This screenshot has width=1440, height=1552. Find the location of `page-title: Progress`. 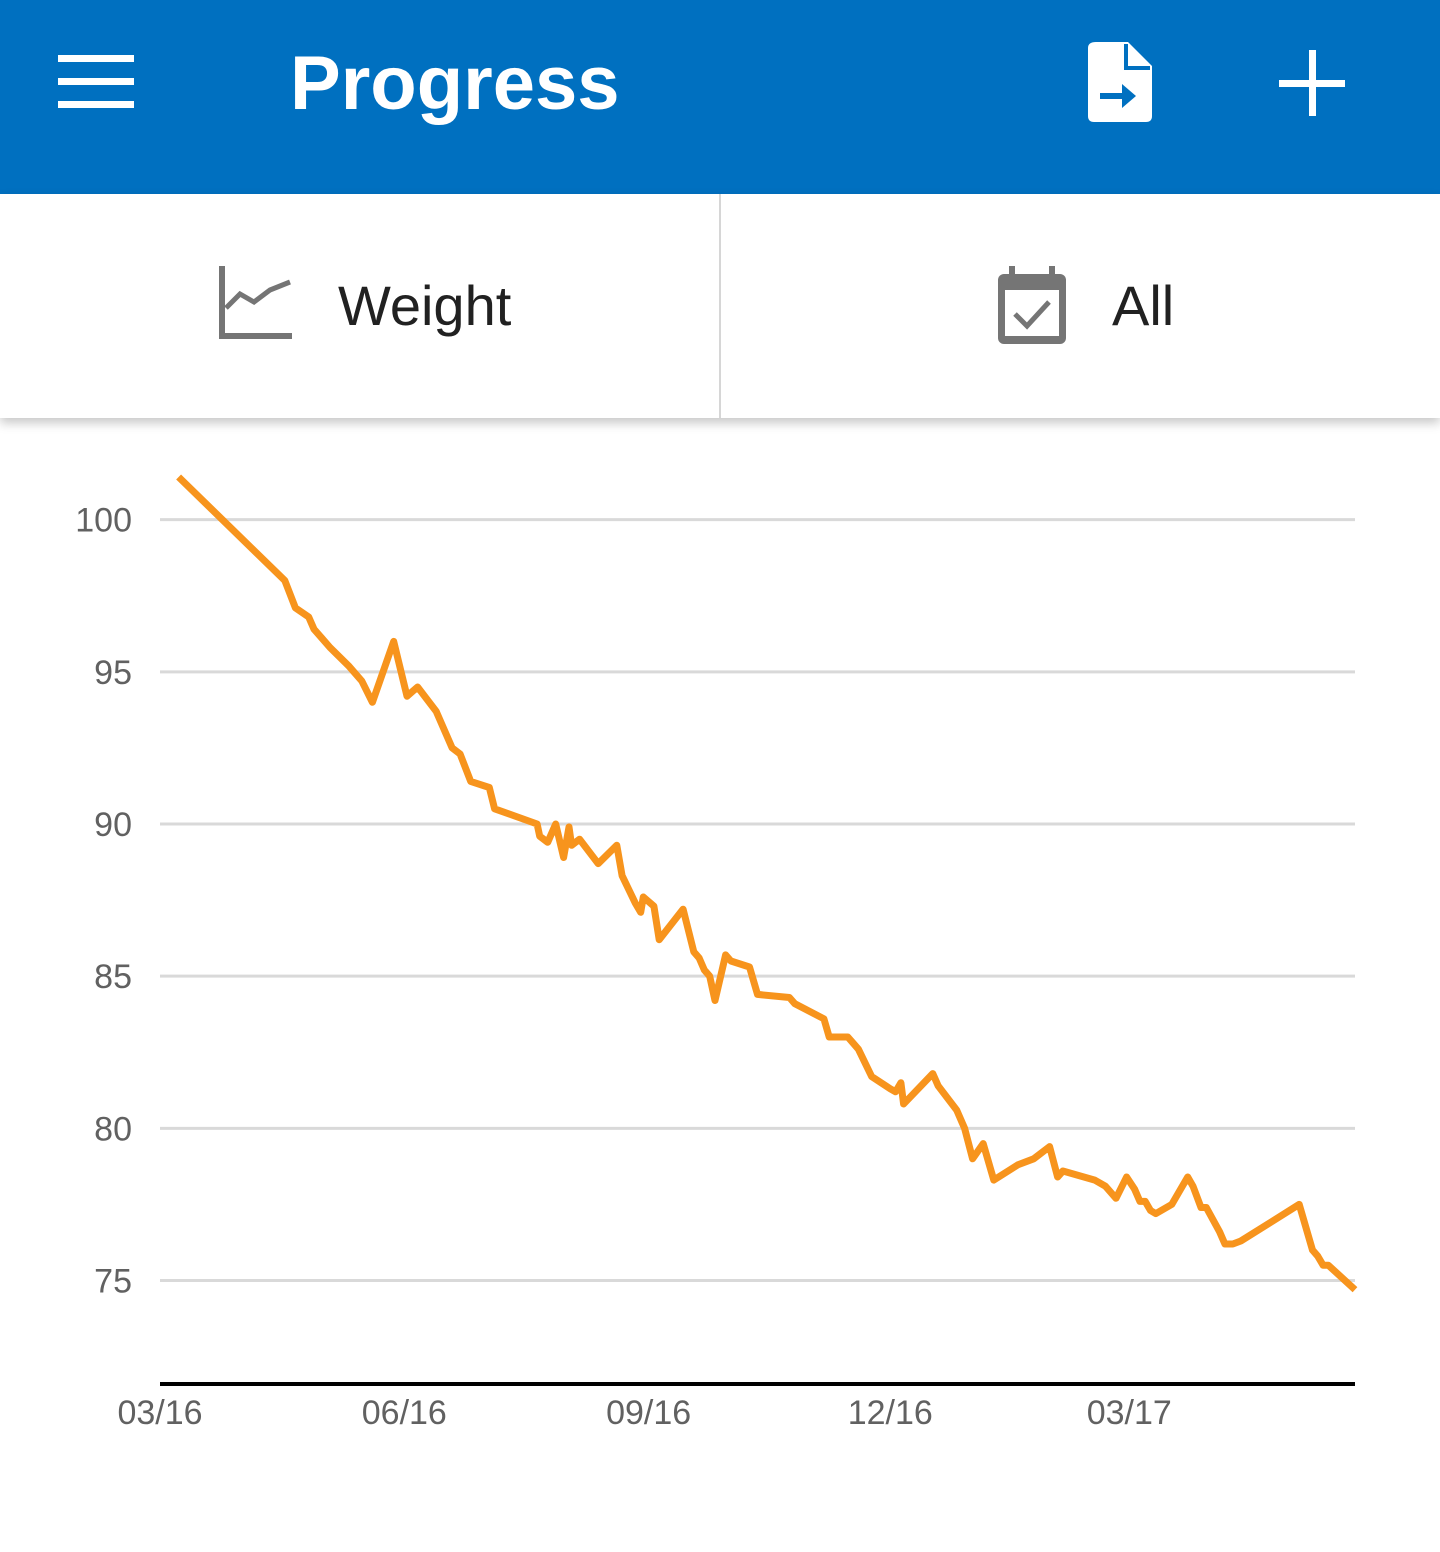

page-title: Progress is located at coordinates (455, 83).